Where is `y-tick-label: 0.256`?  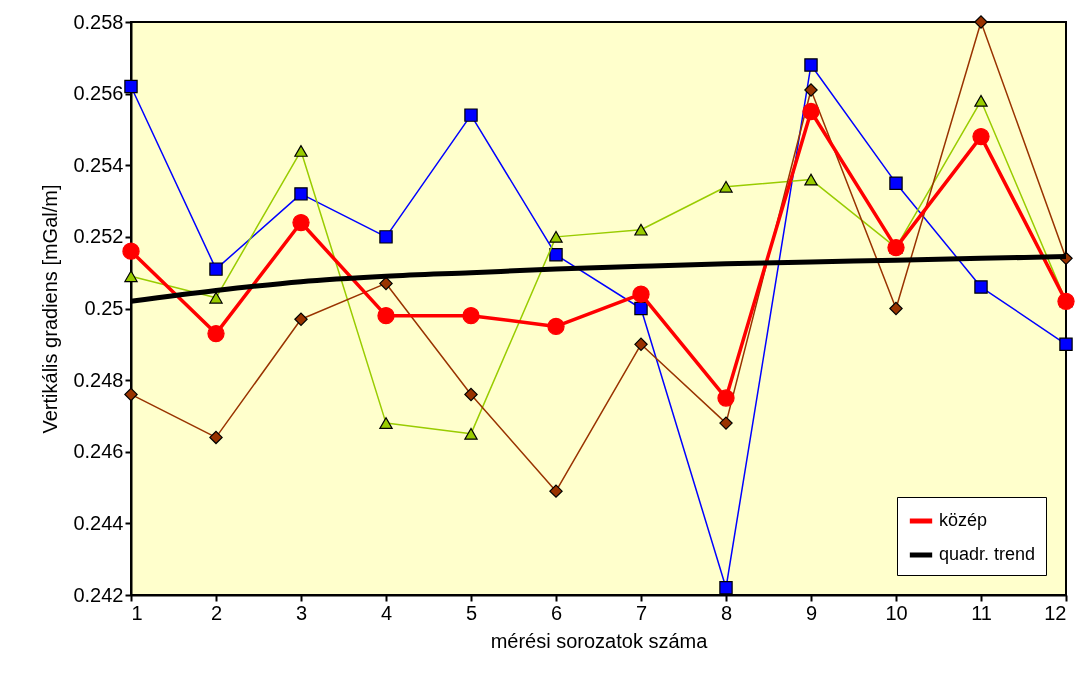
y-tick-label: 0.256 is located at coordinates (98, 93).